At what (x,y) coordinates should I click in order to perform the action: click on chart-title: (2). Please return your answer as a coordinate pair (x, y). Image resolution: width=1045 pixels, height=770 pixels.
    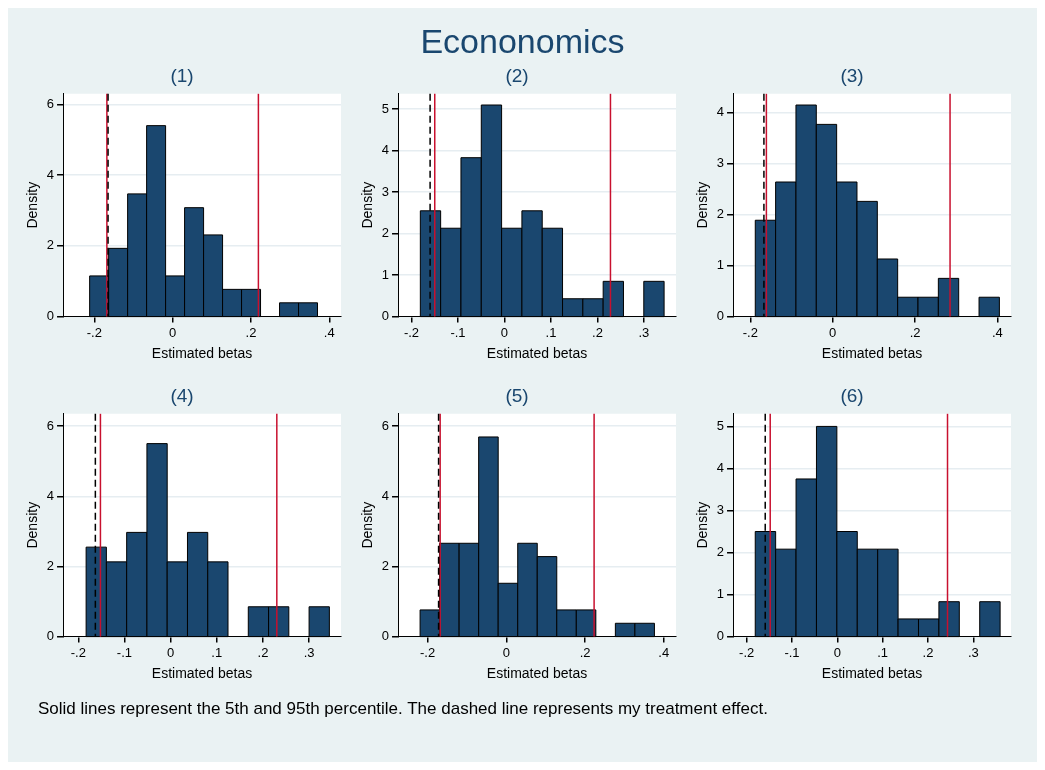
    Looking at the image, I should click on (516, 75).